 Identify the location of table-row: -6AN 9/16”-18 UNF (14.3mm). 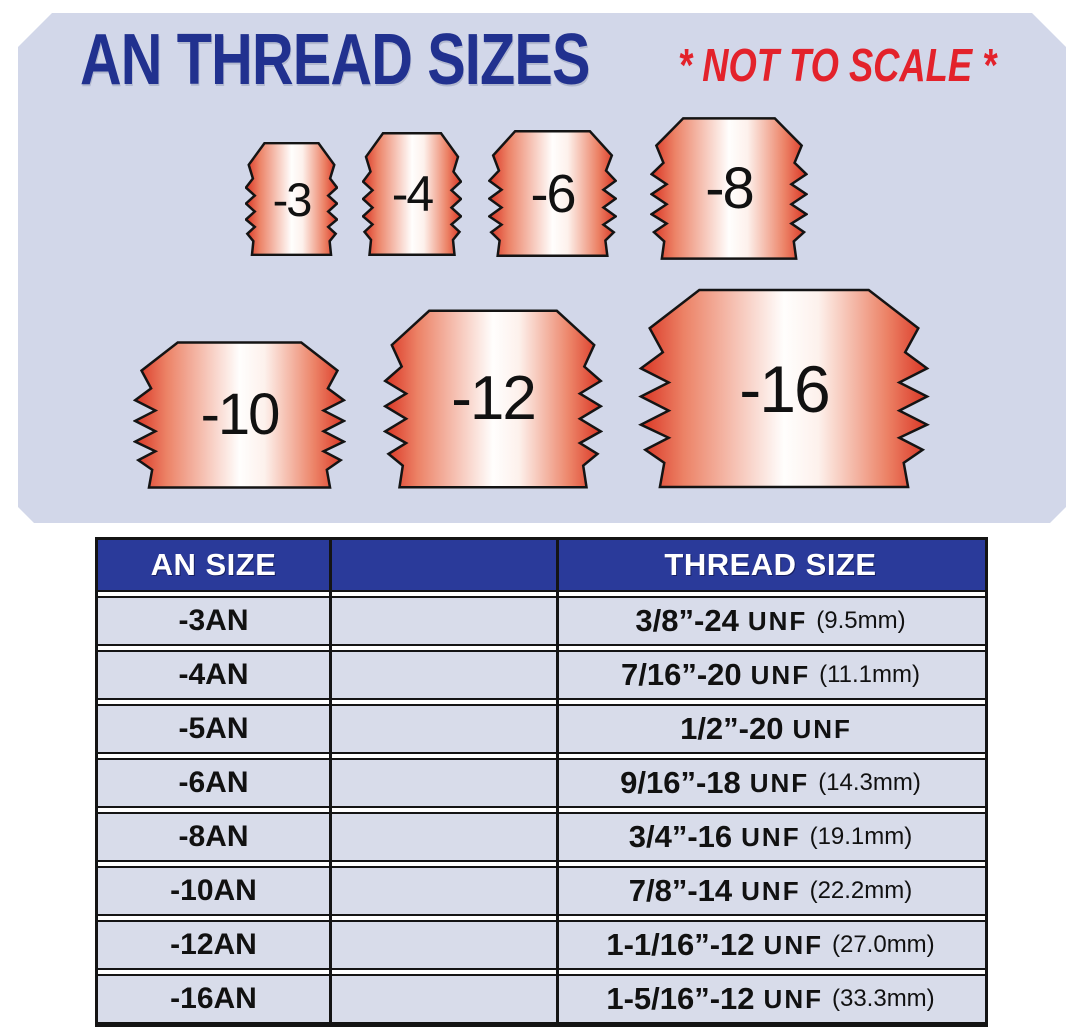
(541, 783).